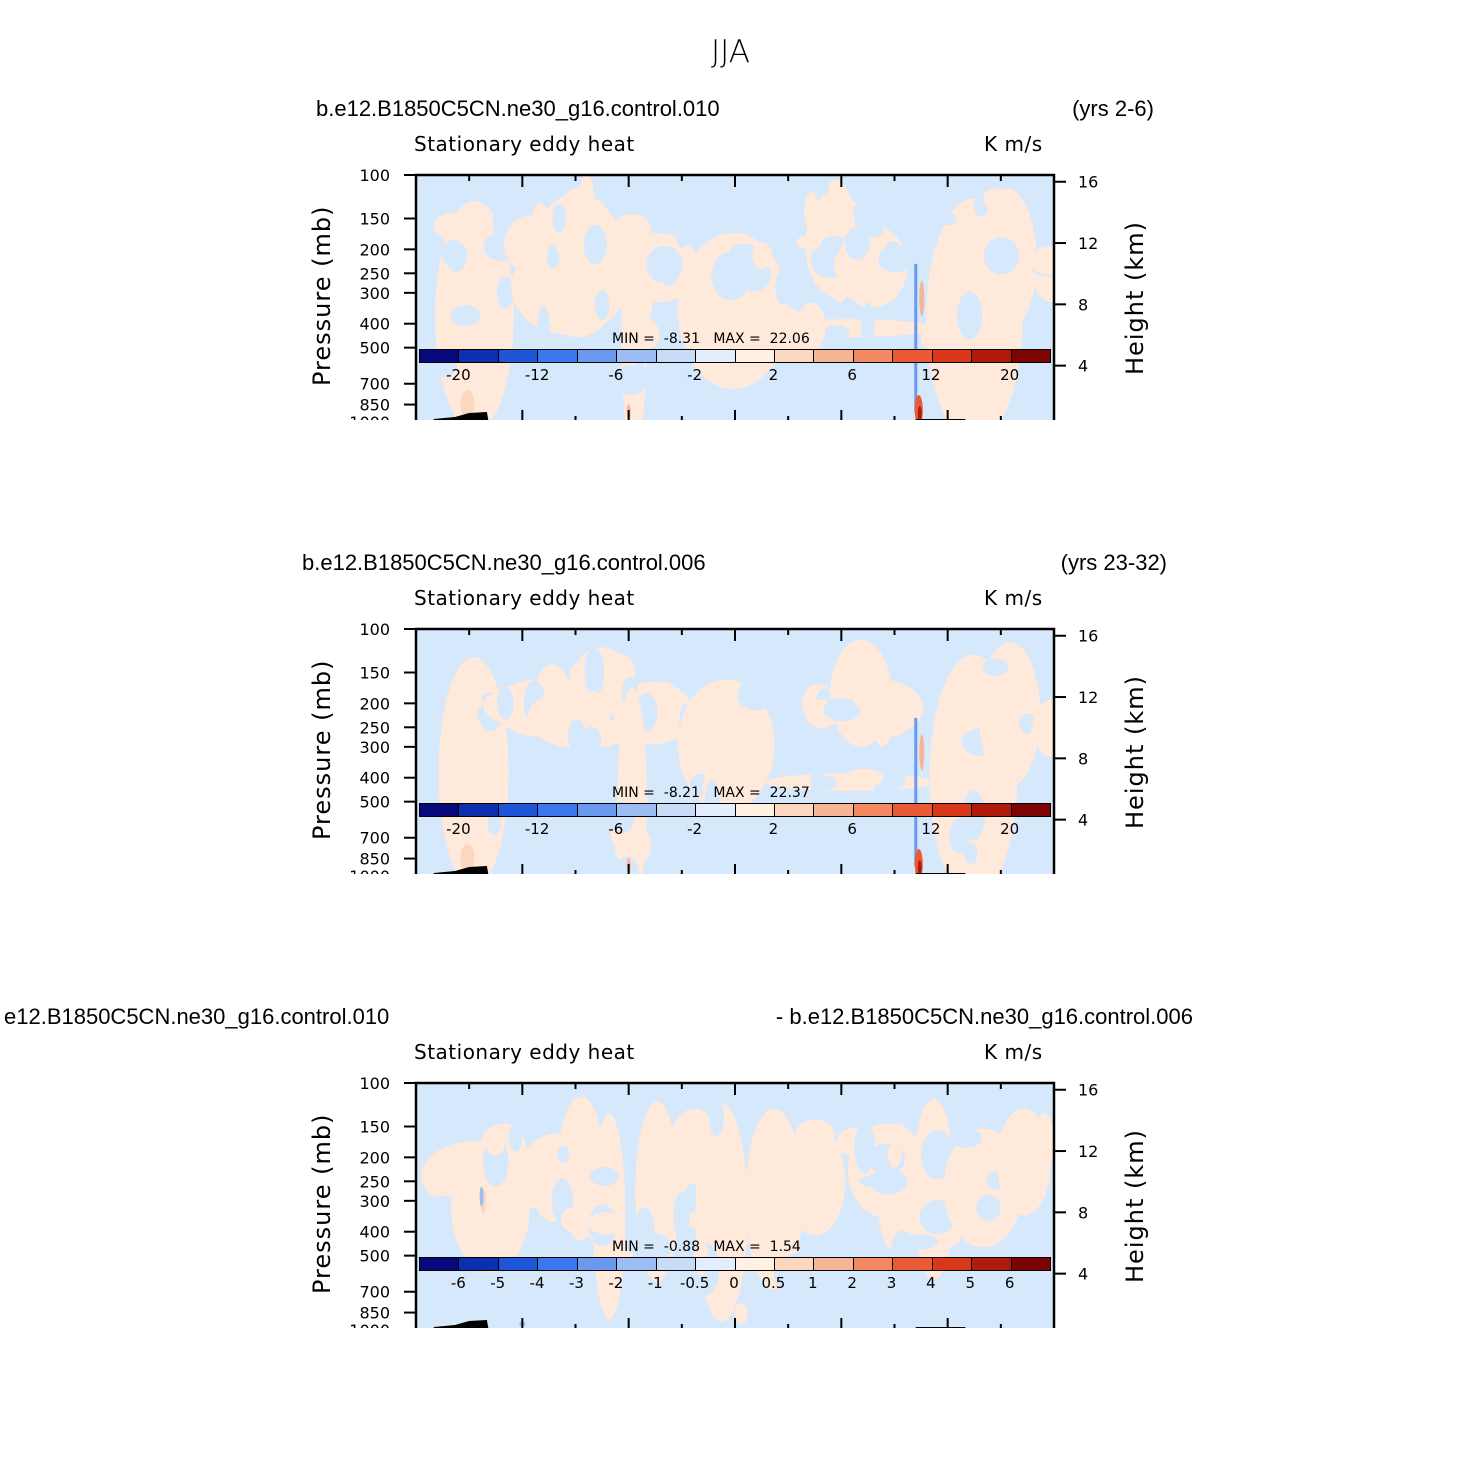 This screenshot has height=1459, width=1461. Describe the element at coordinates (374, 293) in the screenshot. I see `y-tick-label: 300` at that location.